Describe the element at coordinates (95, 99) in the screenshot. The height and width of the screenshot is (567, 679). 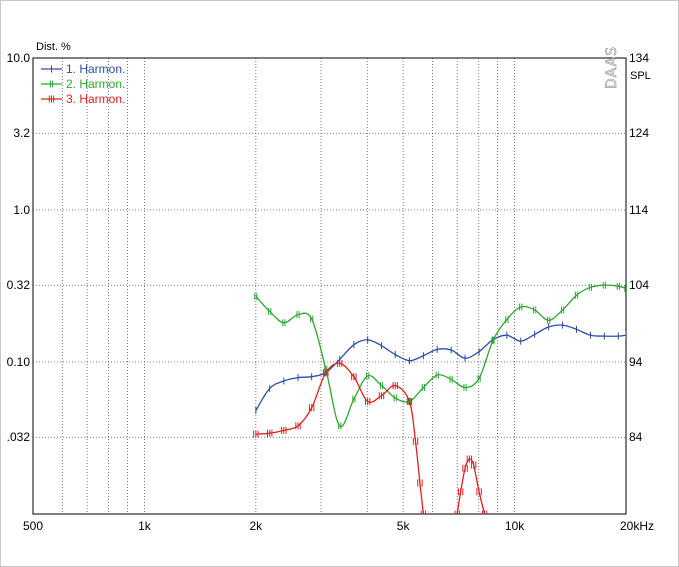
I see `legend-item-3-label: 3. Harmon.` at that location.